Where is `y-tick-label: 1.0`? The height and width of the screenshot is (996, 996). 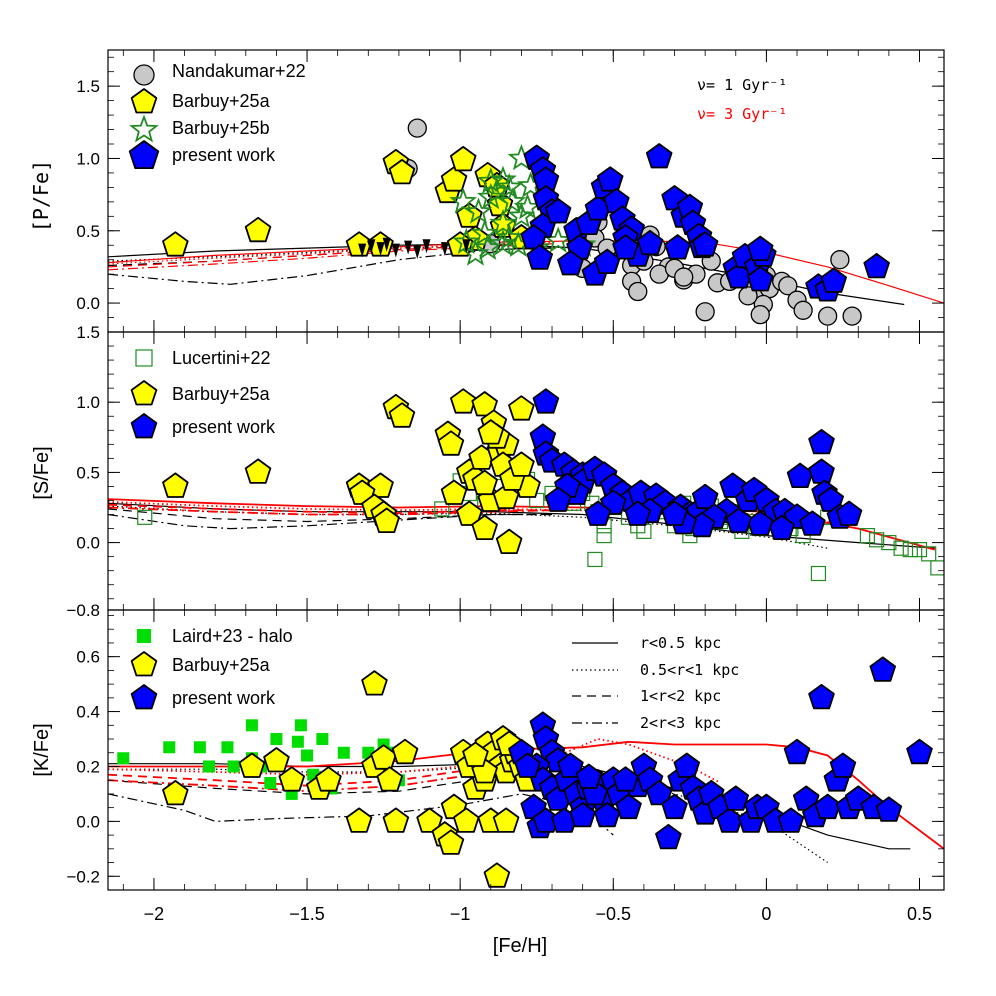
y-tick-label: 1.0 is located at coordinates (88, 402).